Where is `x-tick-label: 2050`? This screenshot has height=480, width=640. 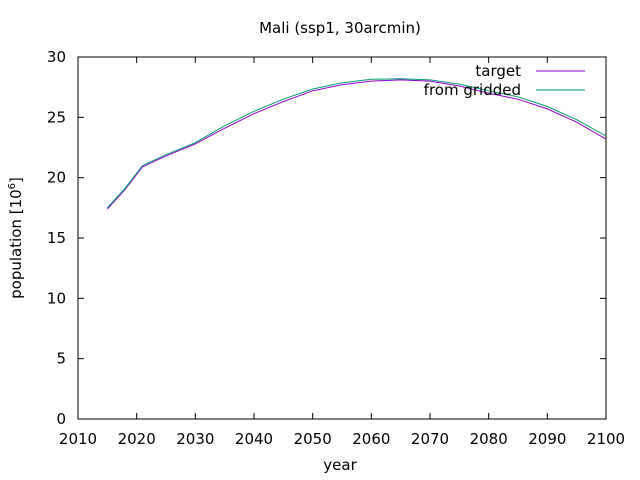 x-tick-label: 2050 is located at coordinates (313, 439).